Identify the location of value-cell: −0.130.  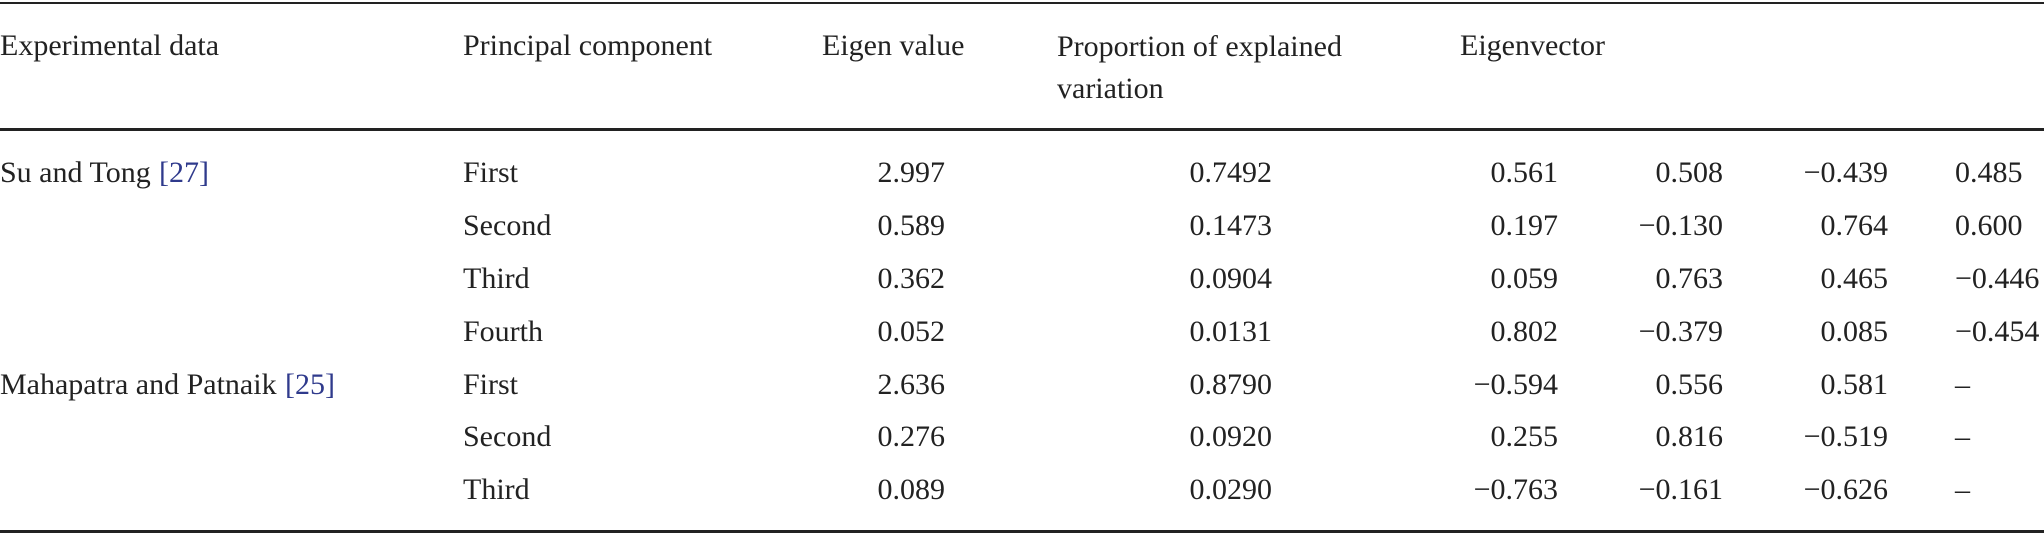
(1680, 225).